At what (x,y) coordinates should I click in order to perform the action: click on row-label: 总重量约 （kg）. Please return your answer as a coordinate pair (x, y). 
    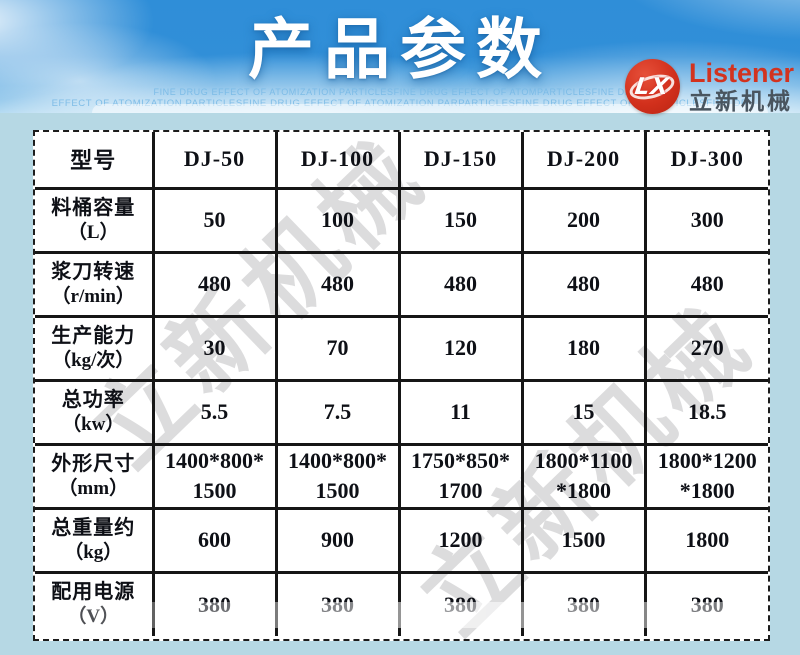
    Looking at the image, I should click on (95, 541).